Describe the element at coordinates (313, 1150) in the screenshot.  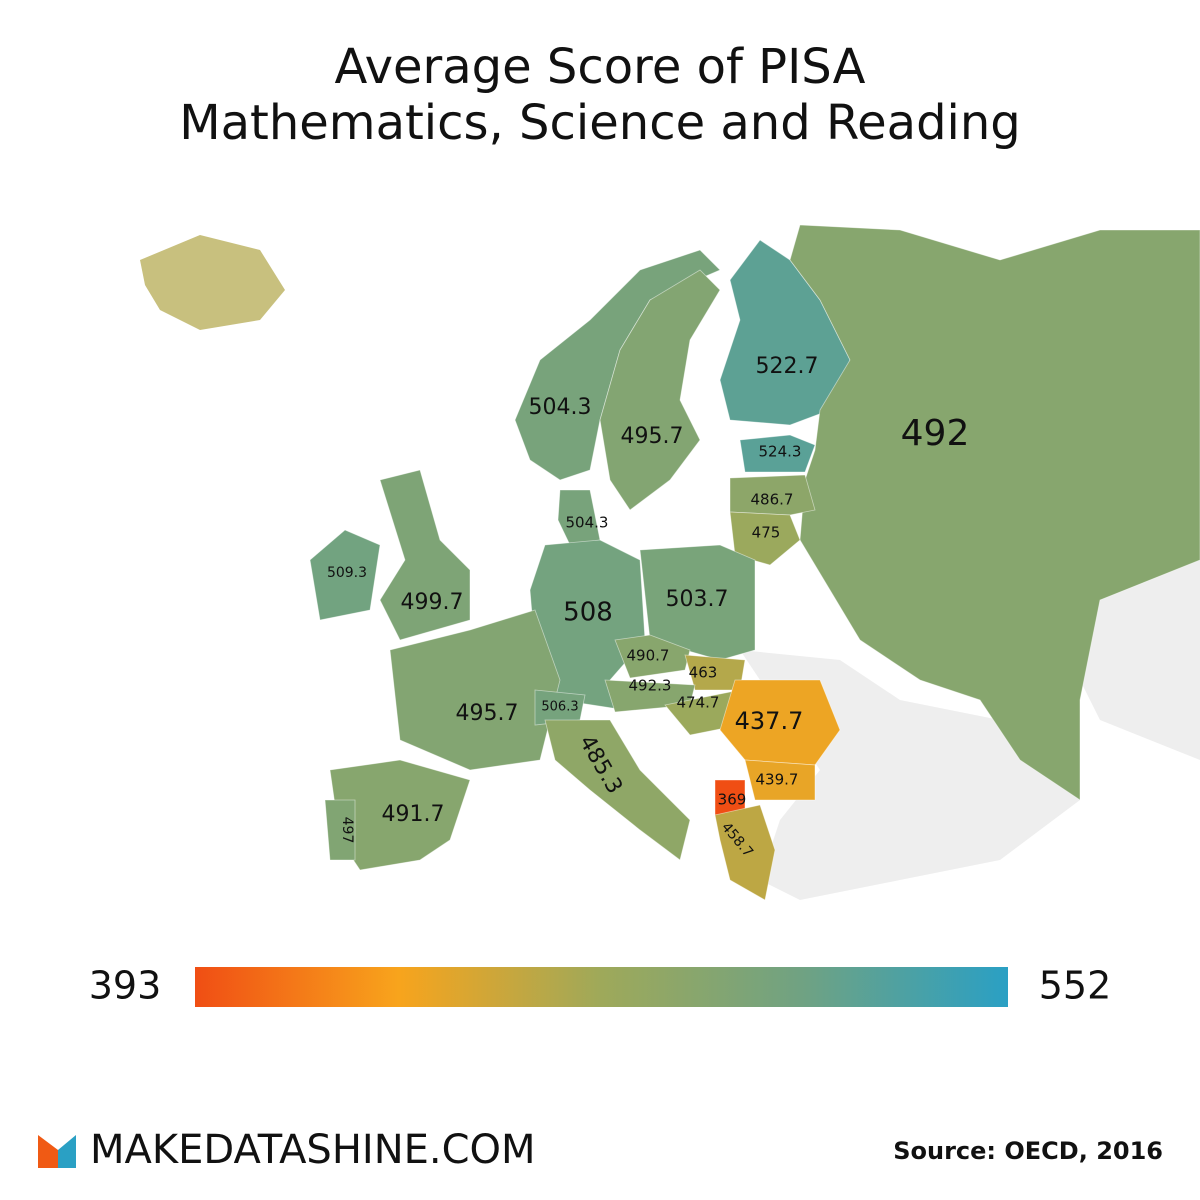
I see `brand: MAKEDATASHINE.COM` at that location.